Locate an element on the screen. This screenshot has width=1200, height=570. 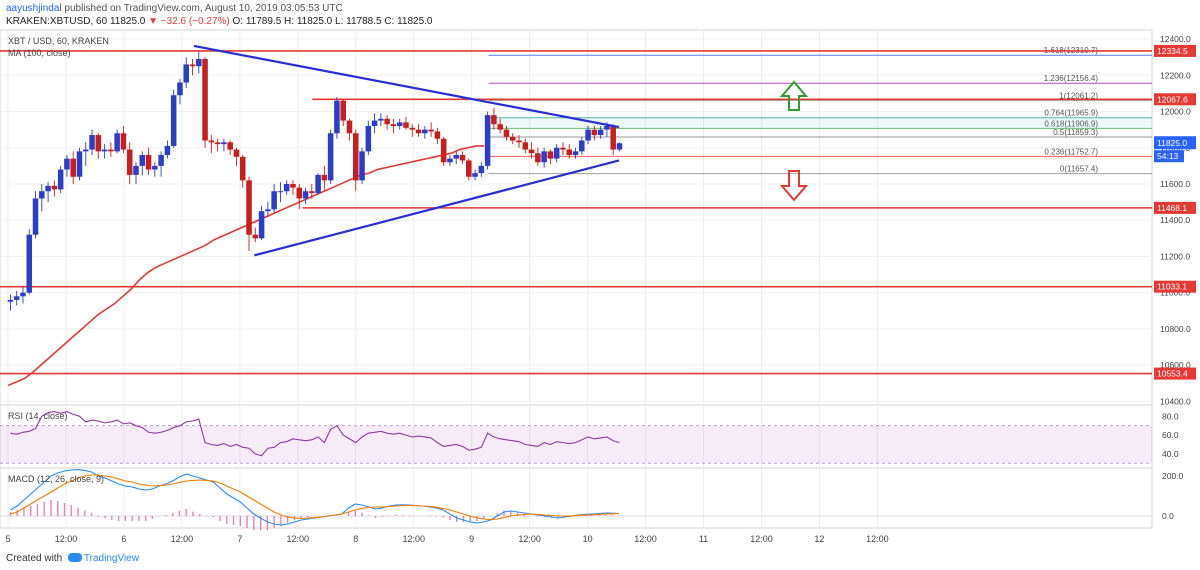
rsi-tick-label: 40.0 is located at coordinates (1170, 454).